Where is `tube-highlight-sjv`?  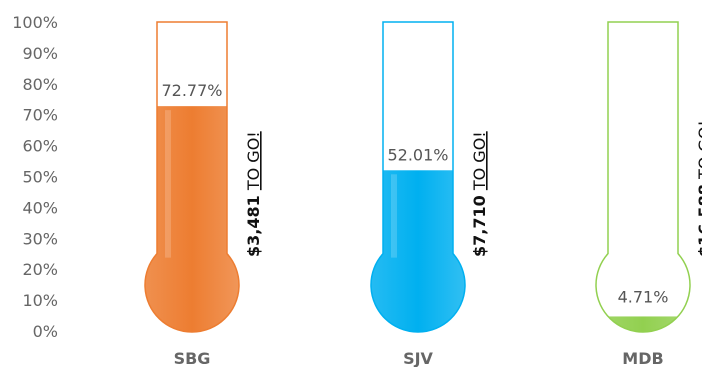 tube-highlight-sjv is located at coordinates (394, 216).